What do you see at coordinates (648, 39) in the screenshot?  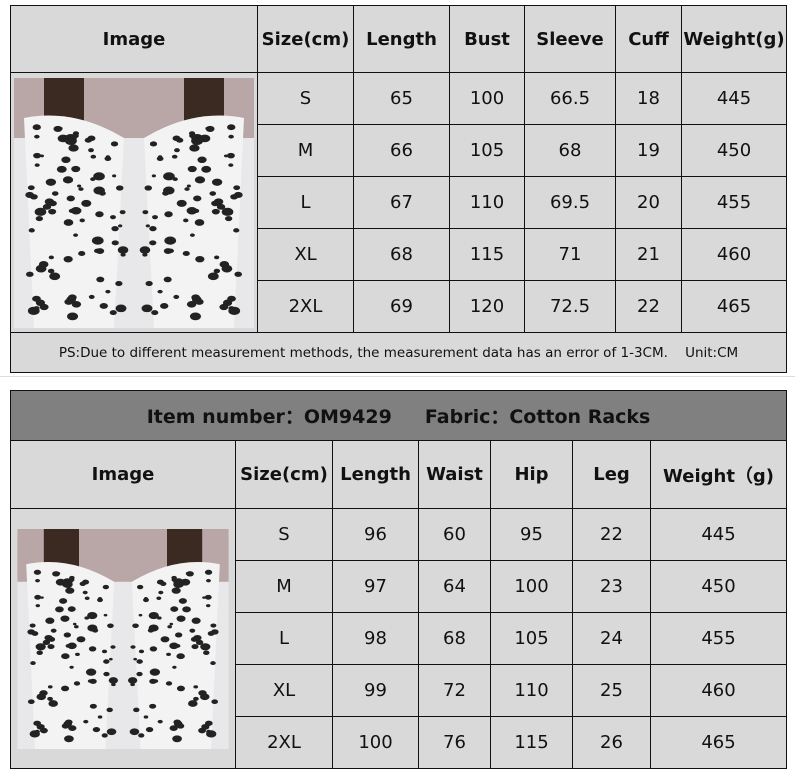 I see `header-cell: Cuff` at bounding box center [648, 39].